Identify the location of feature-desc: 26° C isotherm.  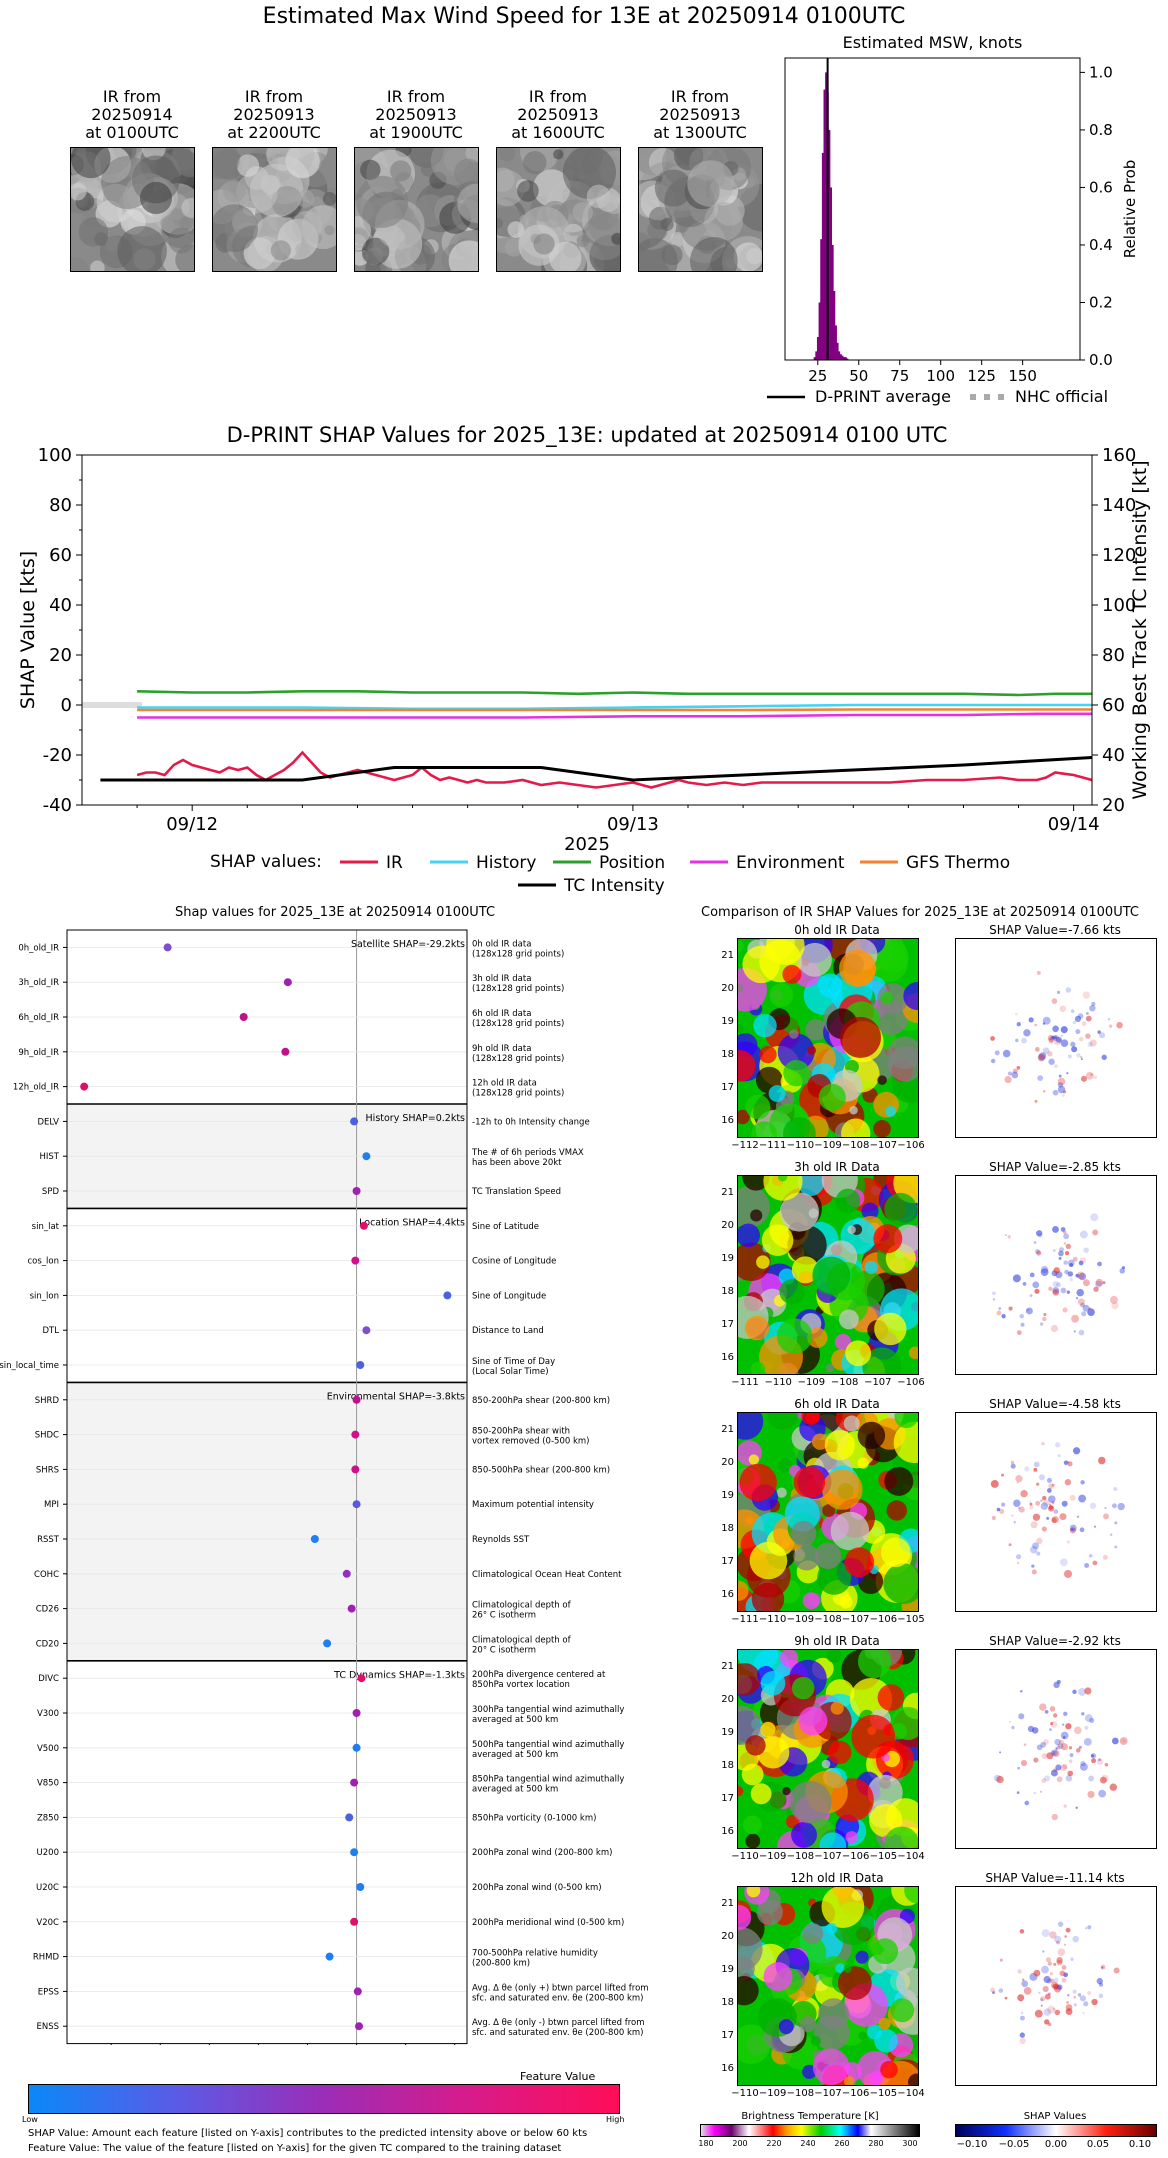
(504, 1616).